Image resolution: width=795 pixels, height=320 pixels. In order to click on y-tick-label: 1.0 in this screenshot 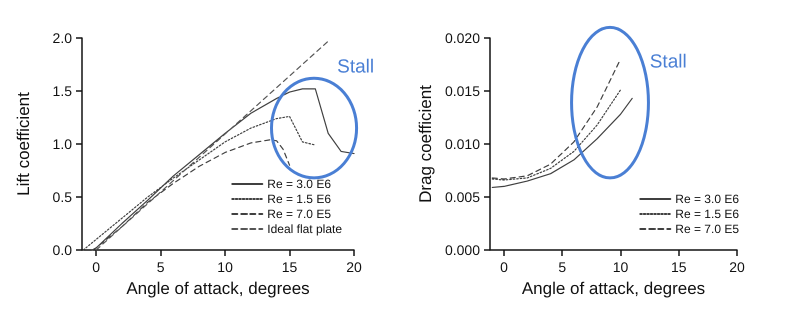, I will do `click(62, 144)`.